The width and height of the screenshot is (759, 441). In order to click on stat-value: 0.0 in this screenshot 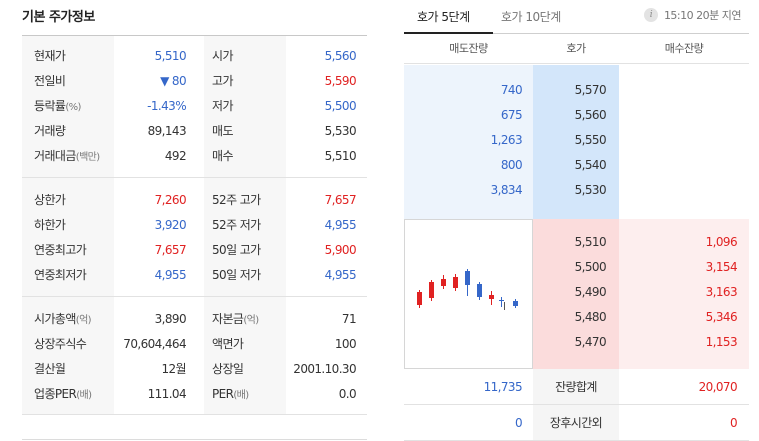, I will do `click(347, 394)`.